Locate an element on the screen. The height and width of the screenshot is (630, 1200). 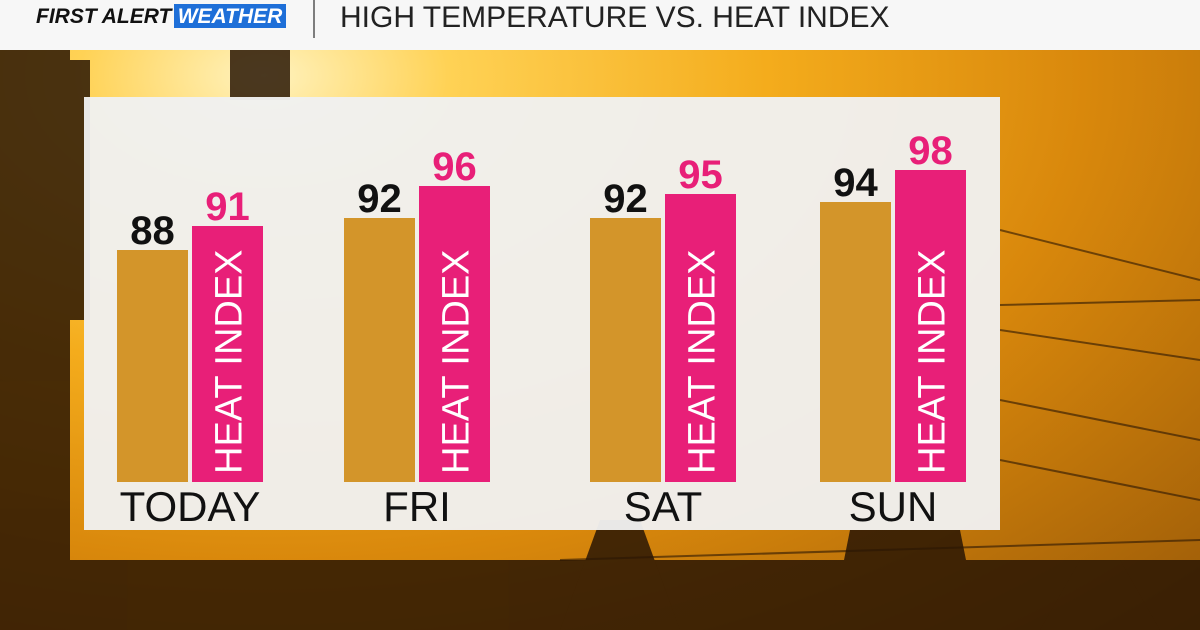
category-label: FRI is located at coordinates (417, 506).